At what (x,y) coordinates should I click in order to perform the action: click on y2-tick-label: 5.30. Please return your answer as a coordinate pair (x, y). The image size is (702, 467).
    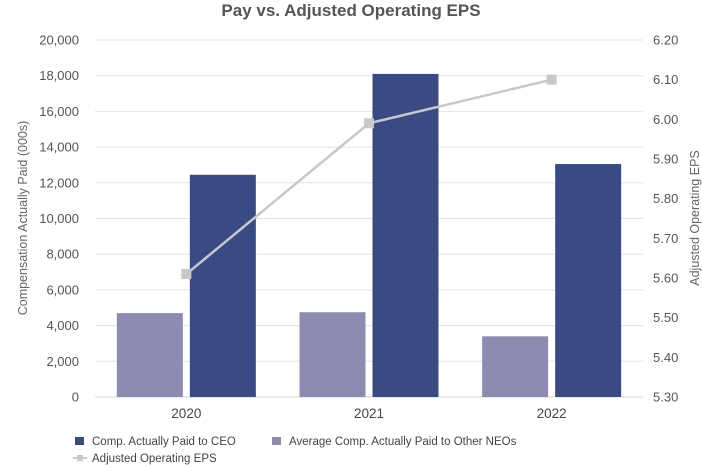
    Looking at the image, I should click on (665, 397).